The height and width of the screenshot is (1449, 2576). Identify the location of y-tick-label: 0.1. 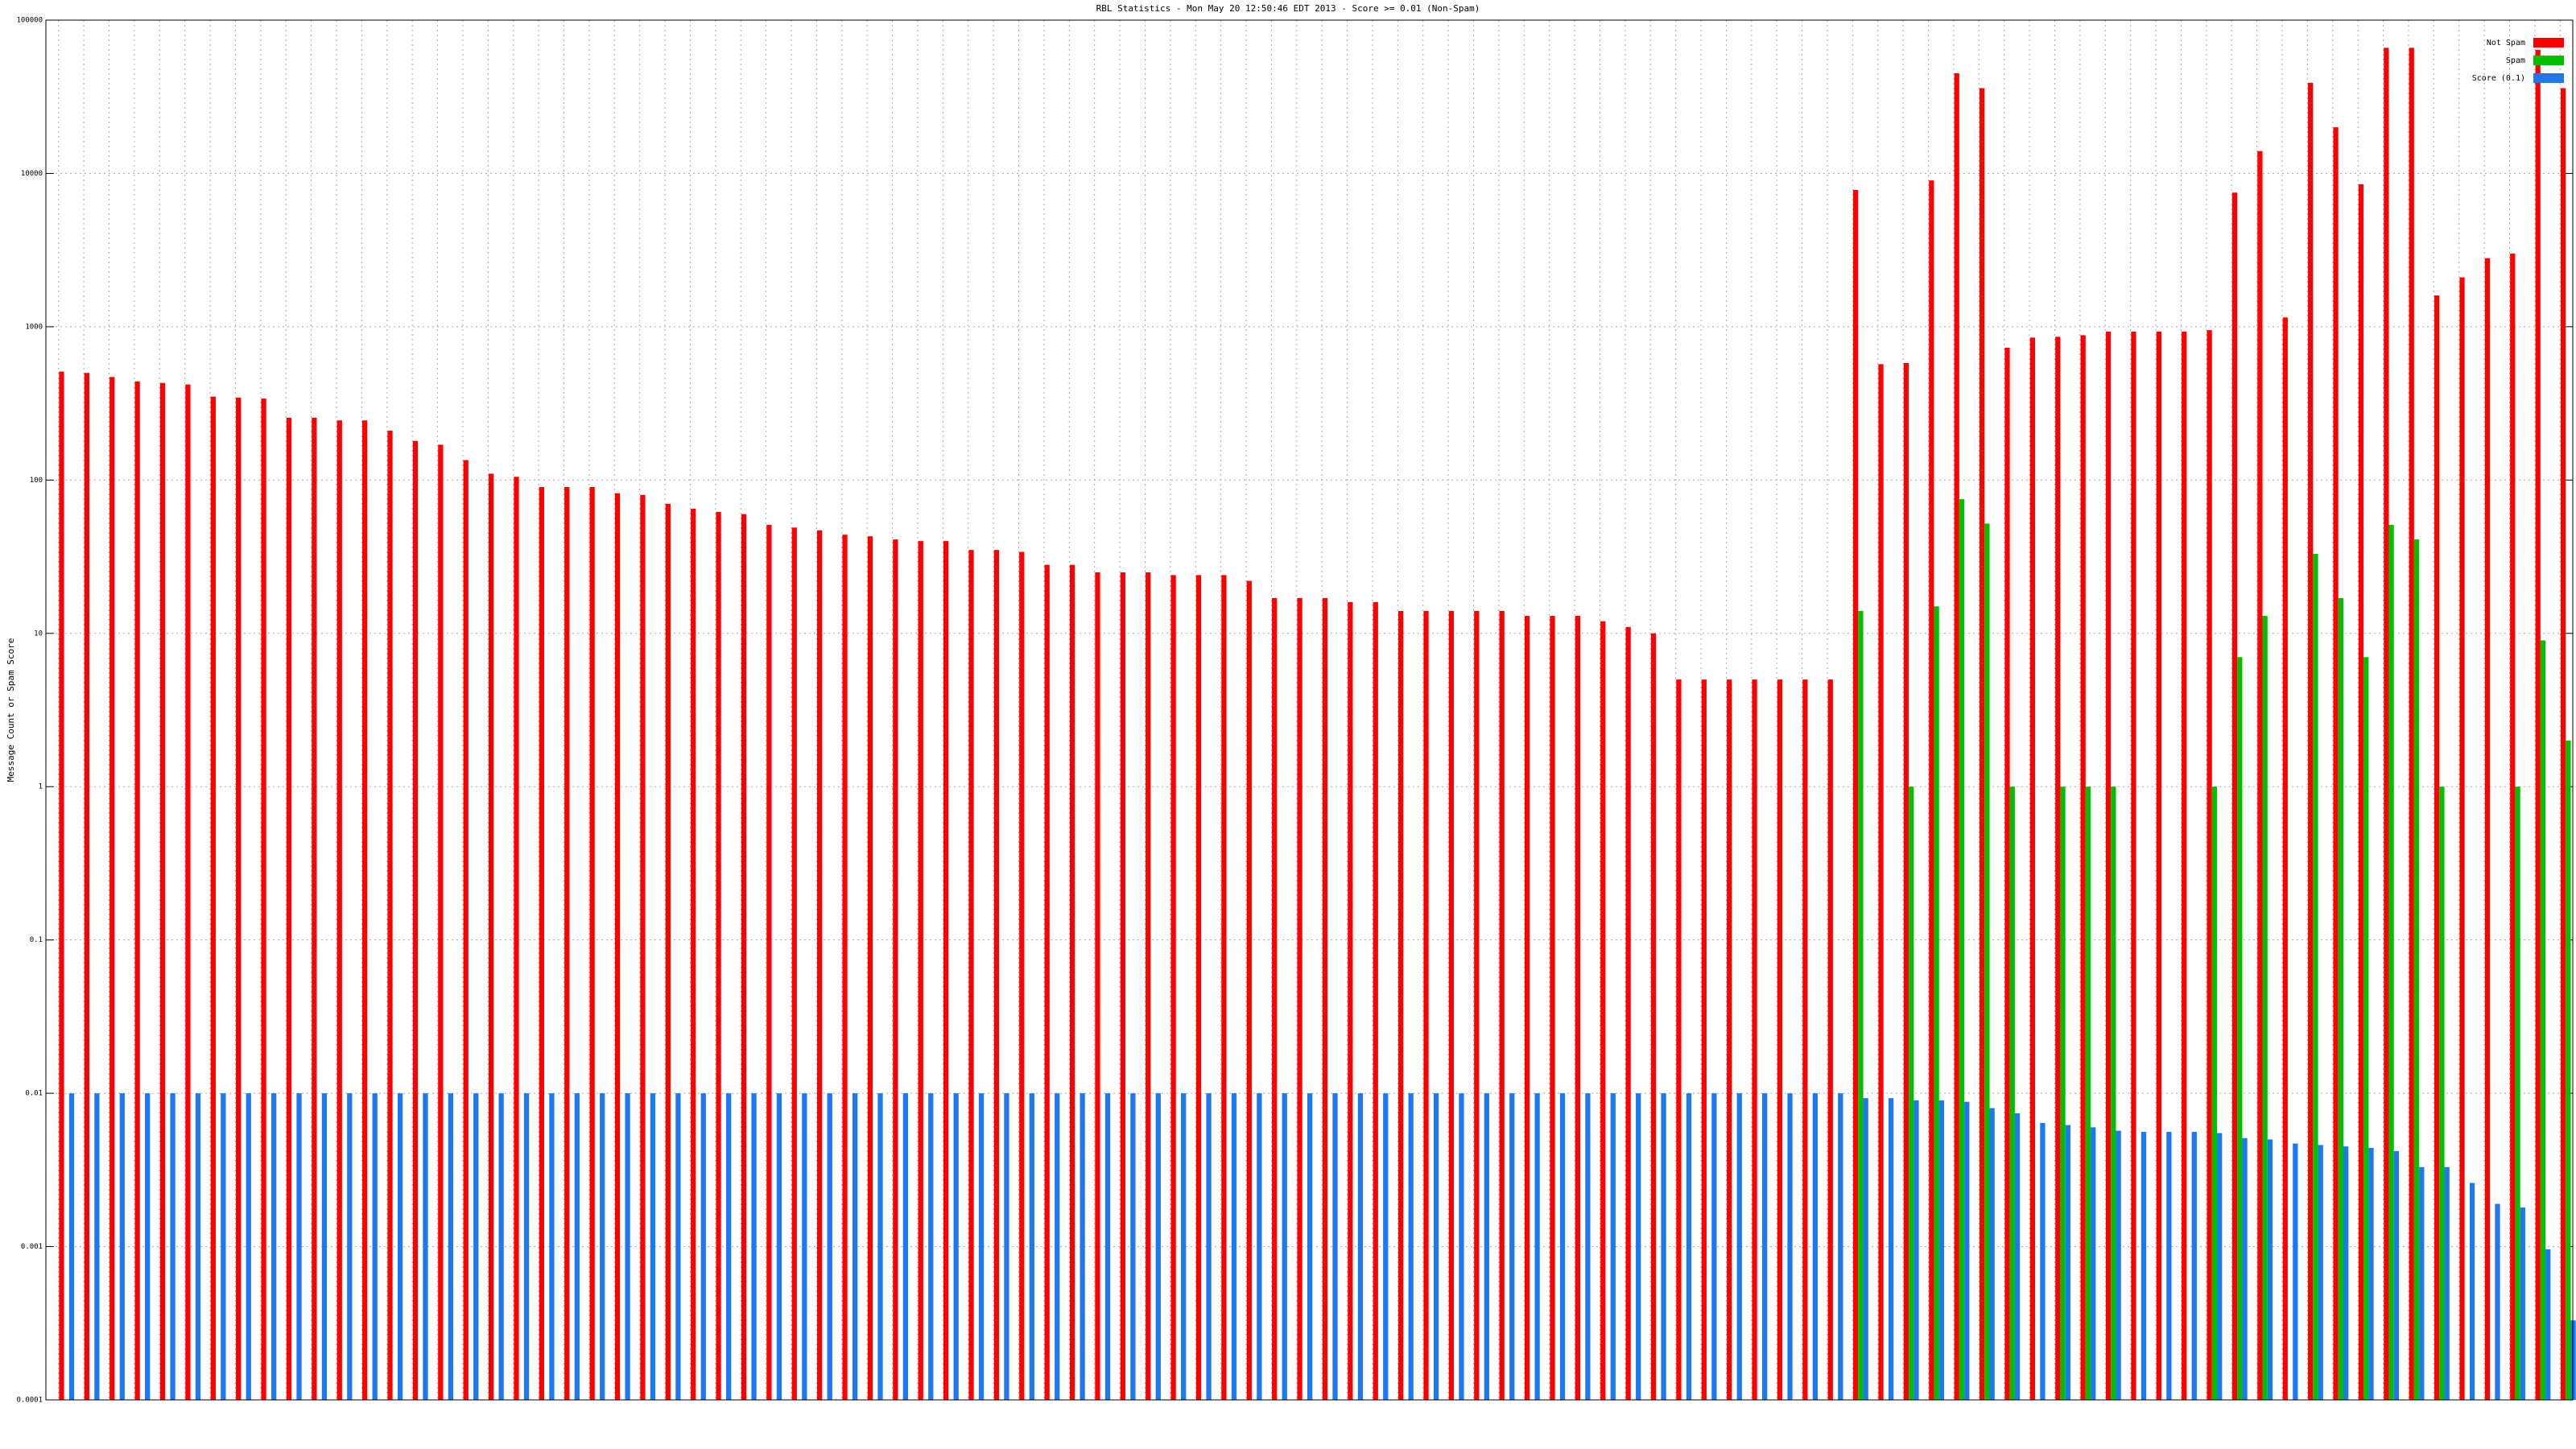
(36, 940).